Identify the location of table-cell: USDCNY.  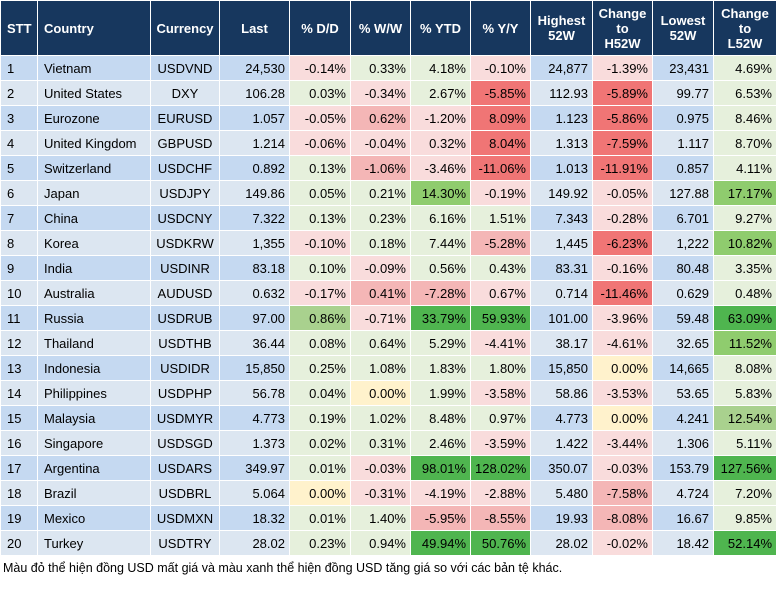
(185, 218).